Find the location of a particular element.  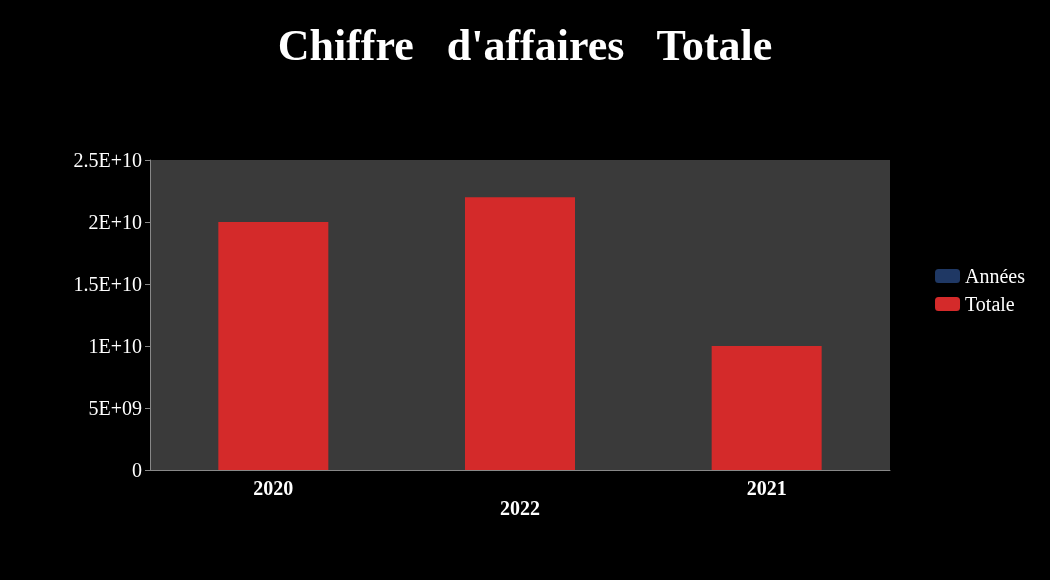

x-tick-label: 2020 is located at coordinates (273, 488).